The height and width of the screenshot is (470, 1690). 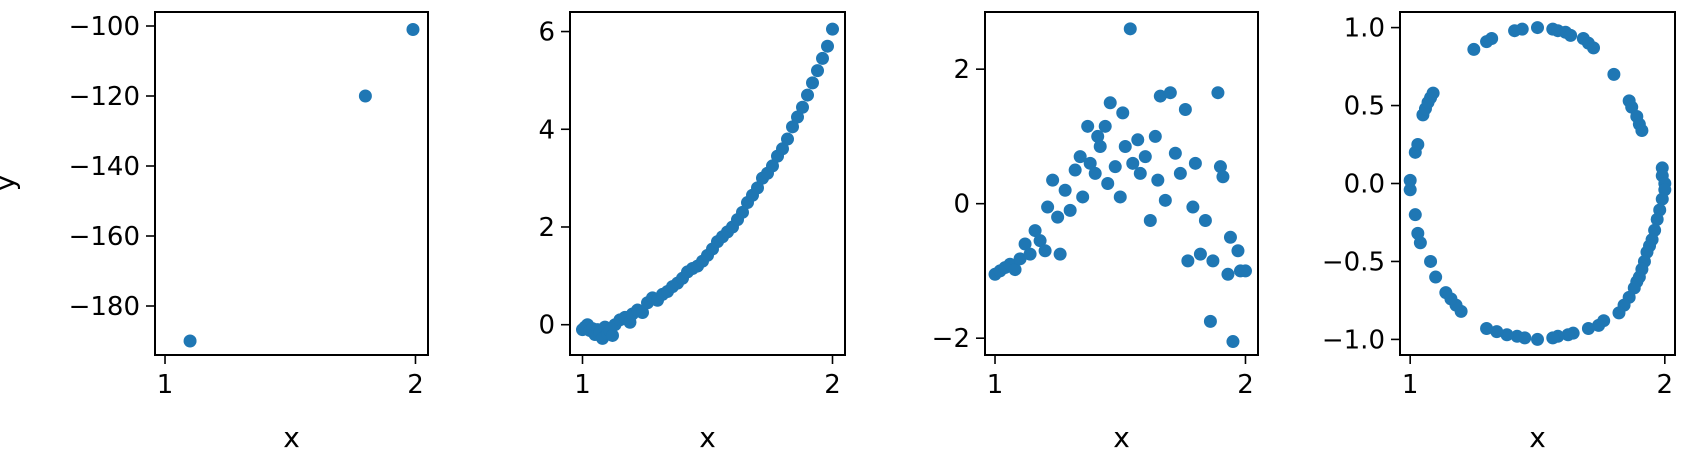 What do you see at coordinates (951, 339) in the screenshot?
I see `y-tick-label: −2` at bounding box center [951, 339].